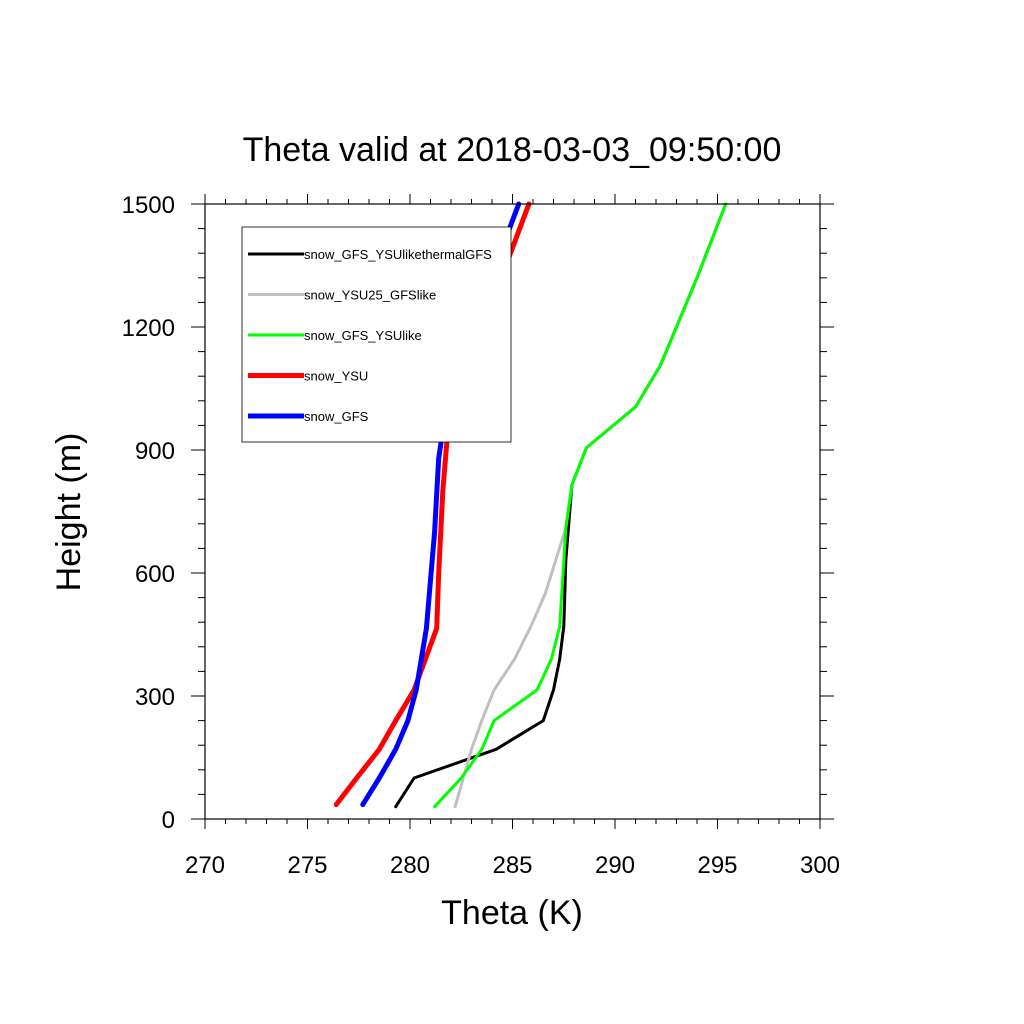  What do you see at coordinates (363, 335) in the screenshot?
I see `legend-entry: snow_GFS_YSUlike` at bounding box center [363, 335].